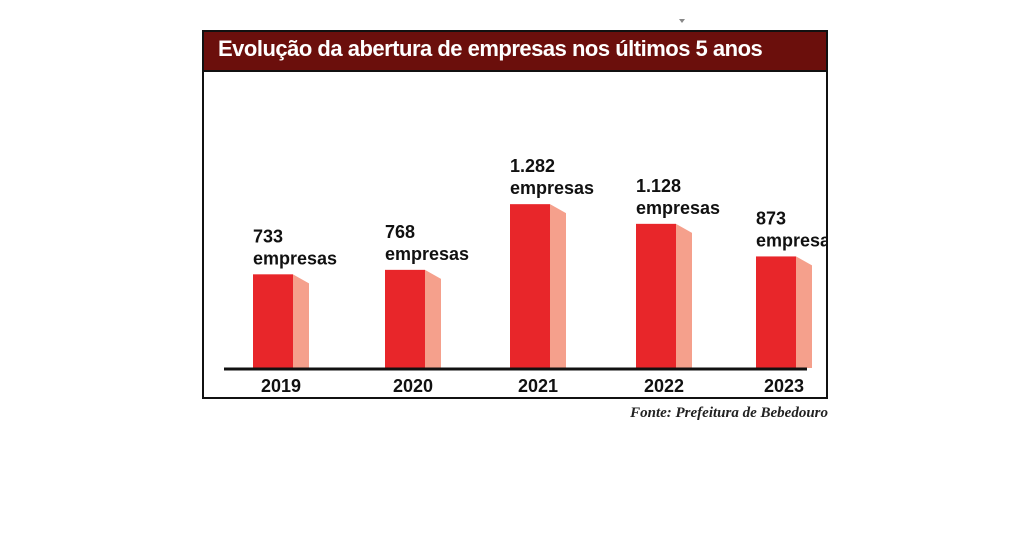  Describe the element at coordinates (771, 218) in the screenshot. I see `data-label: 873` at that location.